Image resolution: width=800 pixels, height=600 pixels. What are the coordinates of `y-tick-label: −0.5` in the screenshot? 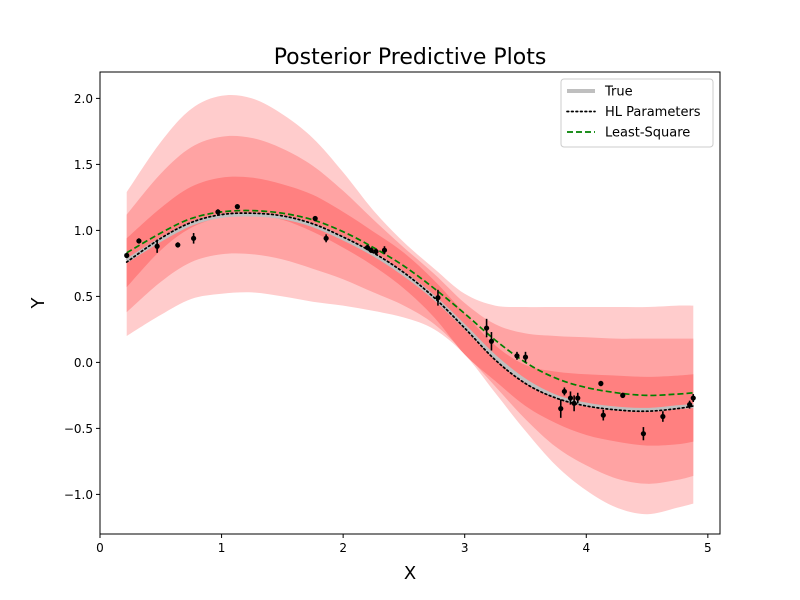 It's located at (78, 429).